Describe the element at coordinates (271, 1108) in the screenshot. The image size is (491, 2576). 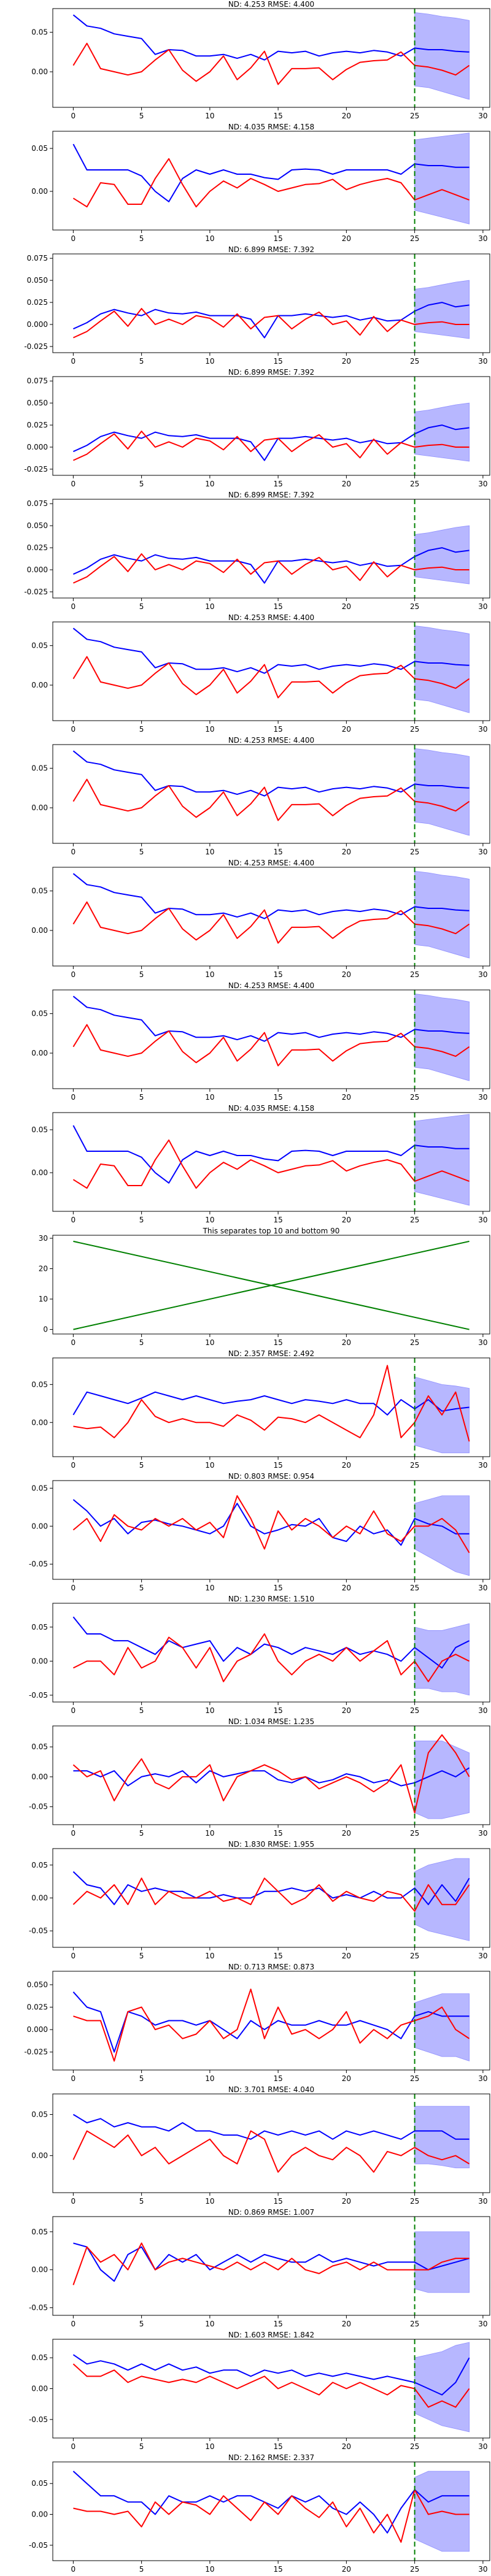
I see `chart-title: ND: 4.035 RMSE: 4.158` at that location.